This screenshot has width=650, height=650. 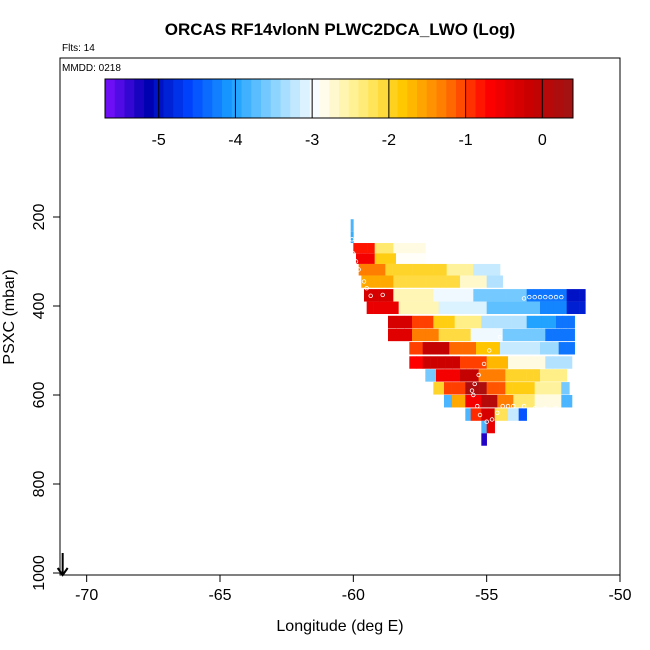 What do you see at coordinates (619, 595) in the screenshot?
I see `x-tick-label: -50` at bounding box center [619, 595].